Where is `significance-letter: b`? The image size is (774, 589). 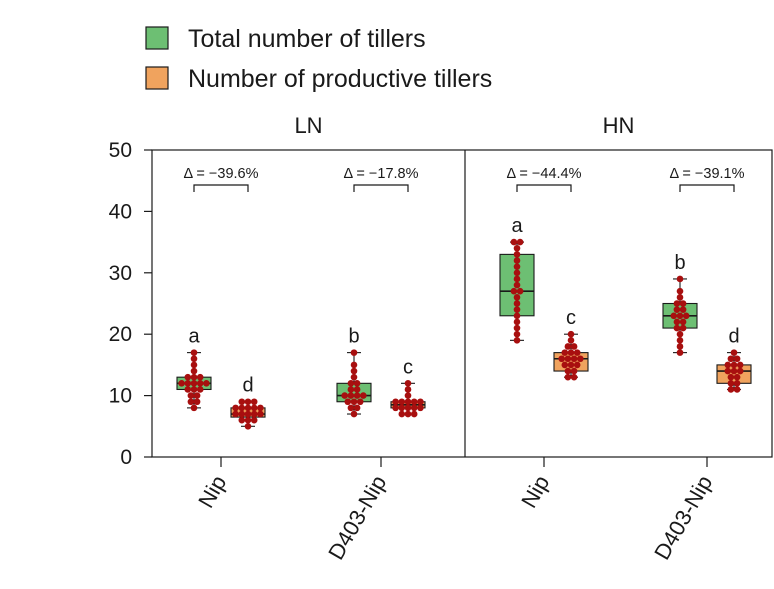
significance-letter: b is located at coordinates (679, 263).